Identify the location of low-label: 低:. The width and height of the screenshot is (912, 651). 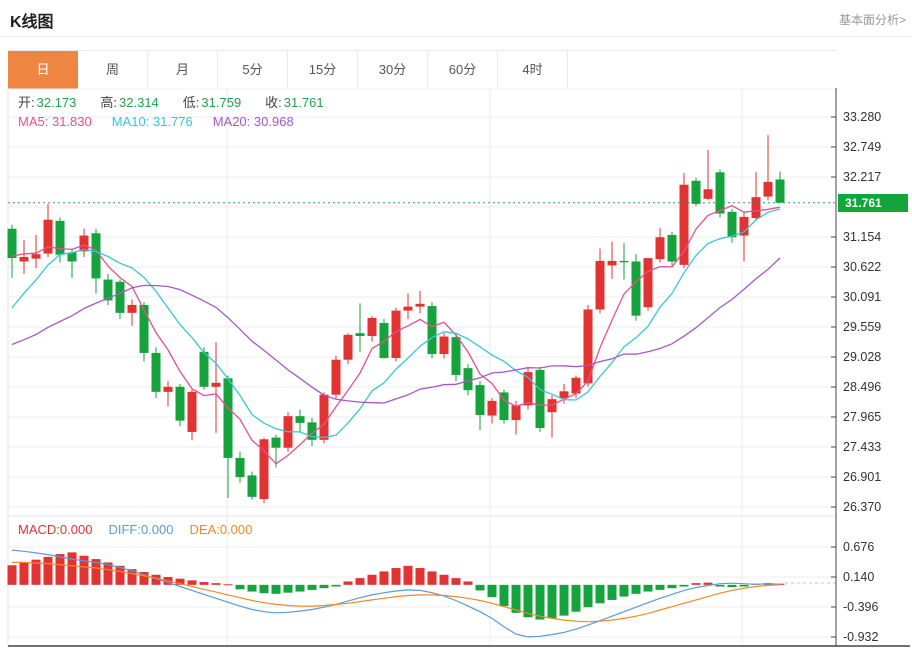
(191, 102).